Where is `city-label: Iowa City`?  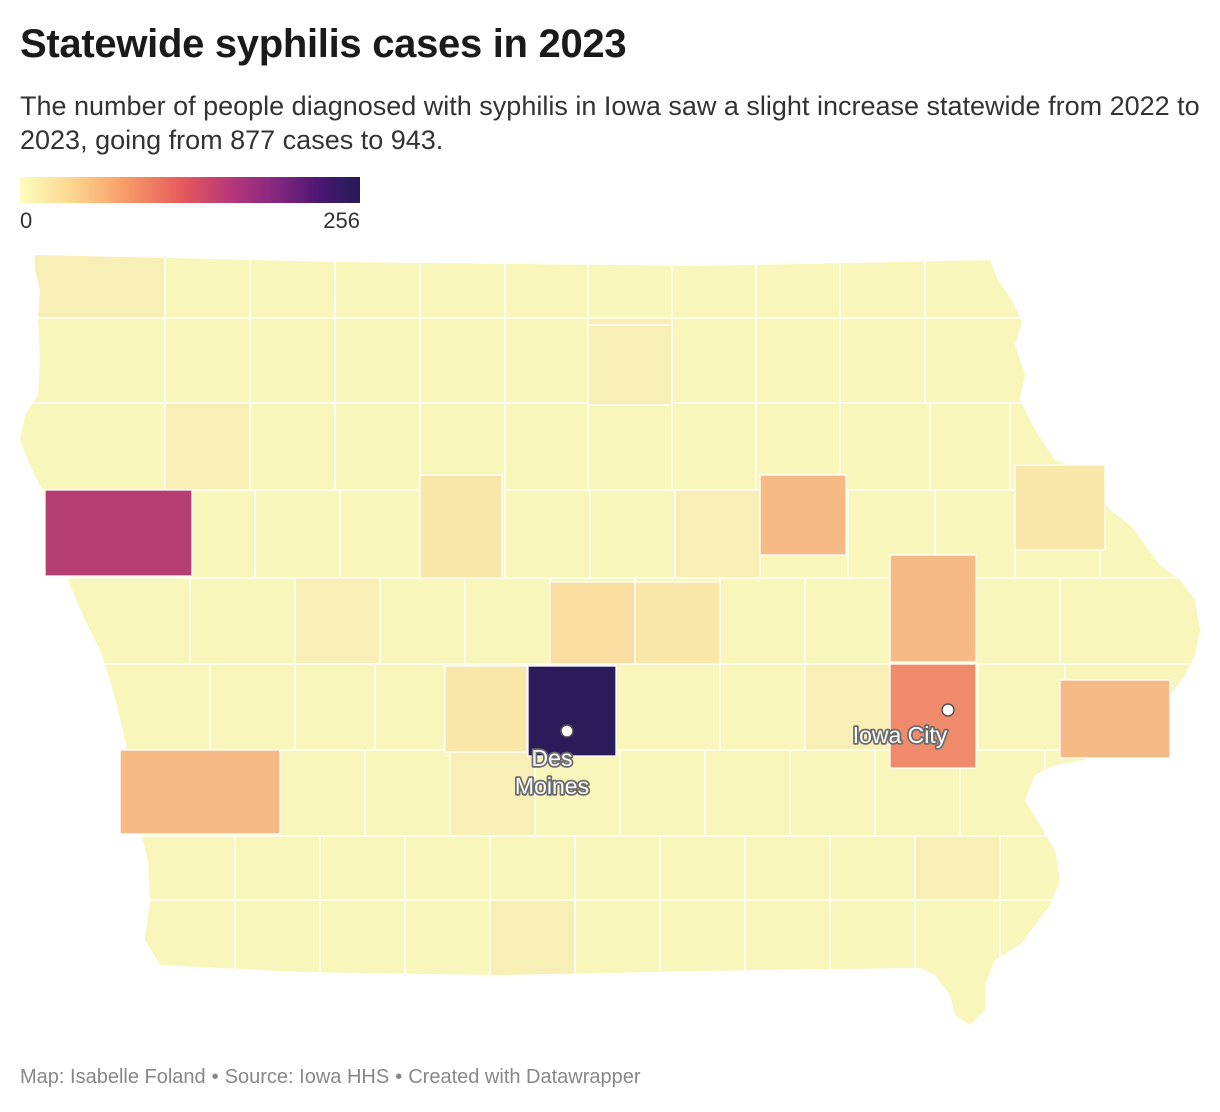
city-label: Iowa City is located at coordinates (900, 735).